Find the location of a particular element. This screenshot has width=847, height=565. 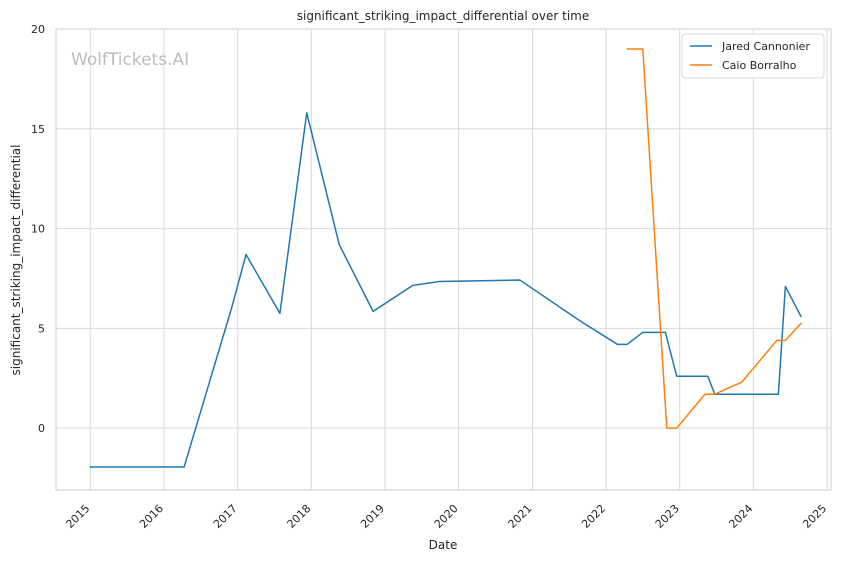

y-tick-label: 5 is located at coordinates (41, 328).